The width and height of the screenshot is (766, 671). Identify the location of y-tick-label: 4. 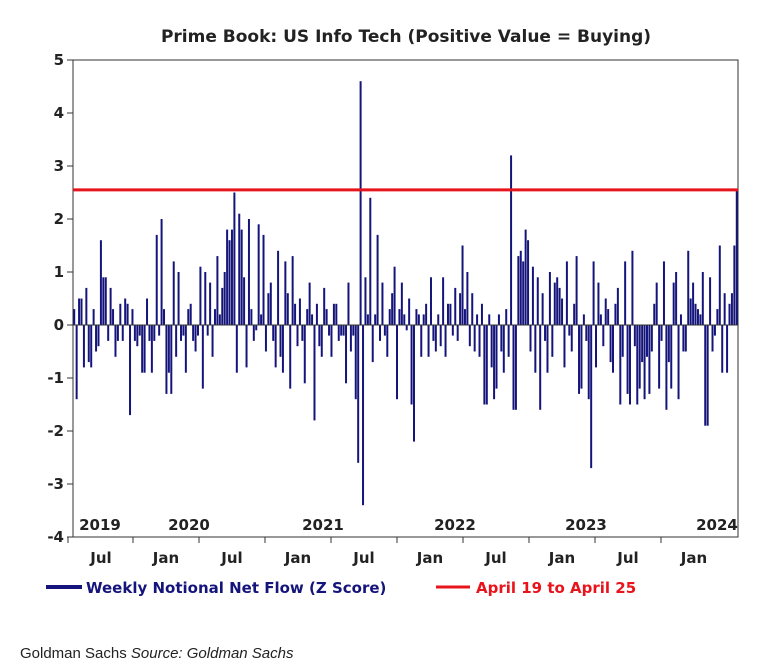
(59, 113).